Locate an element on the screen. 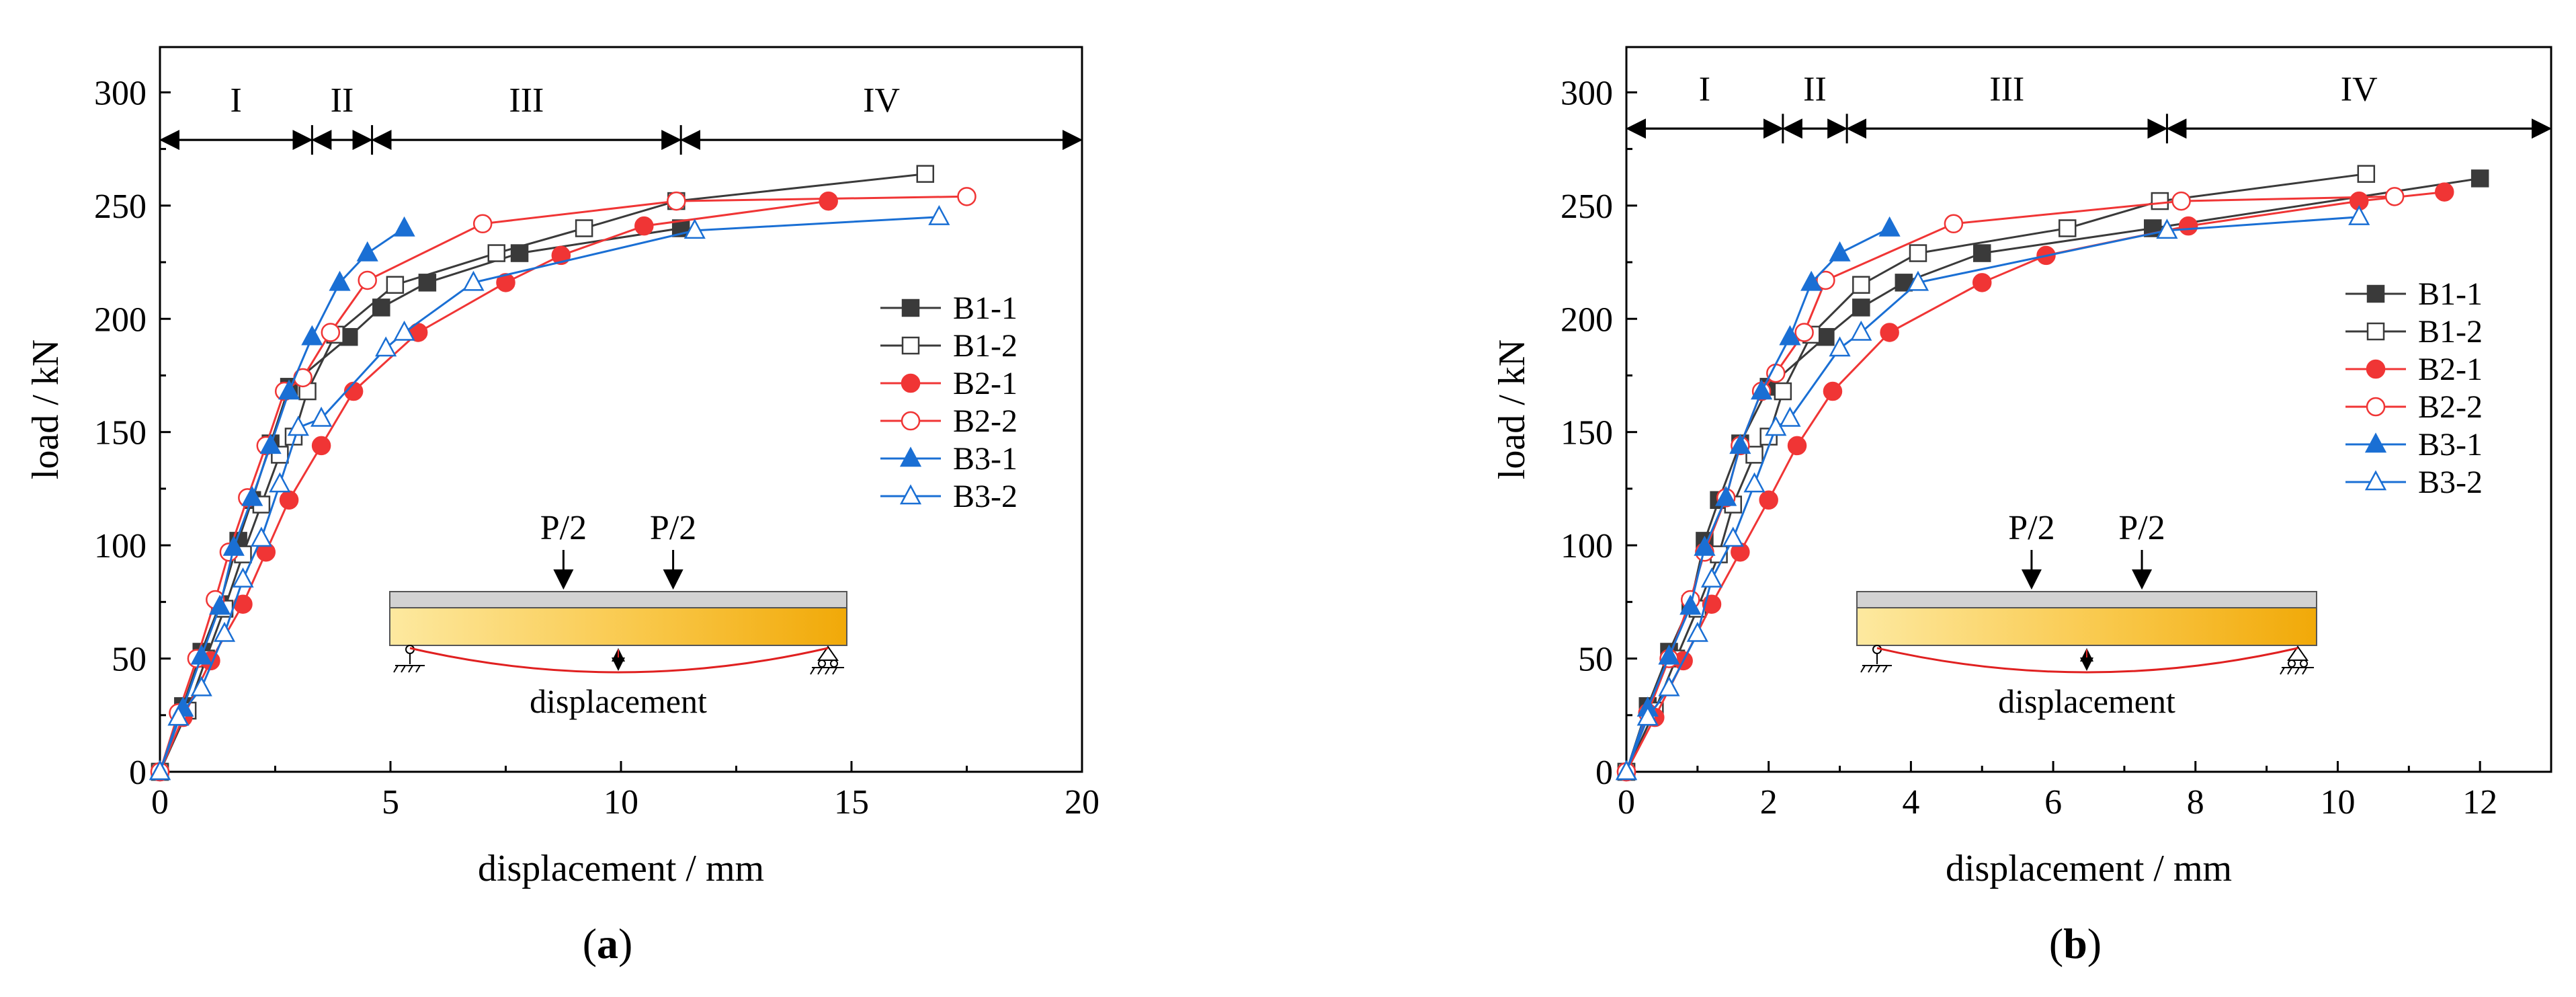 The image size is (2576, 997). beam-top-layer is located at coordinates (2086, 600).